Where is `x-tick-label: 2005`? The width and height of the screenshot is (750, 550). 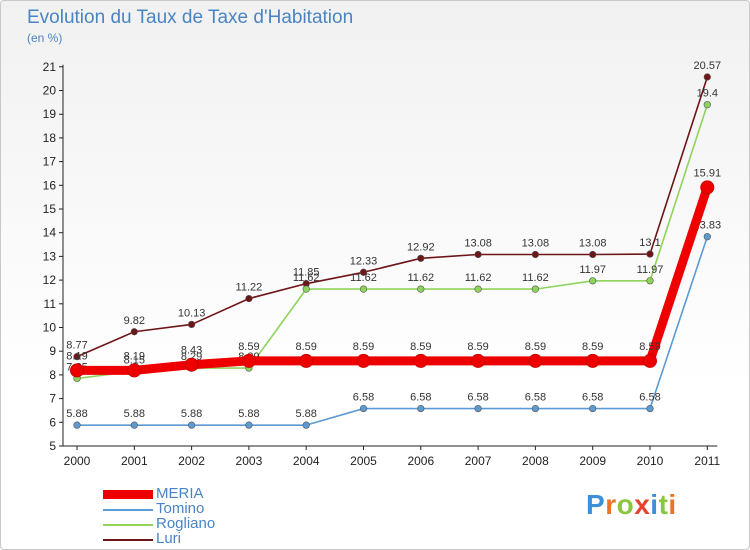 x-tick-label: 2005 is located at coordinates (363, 461).